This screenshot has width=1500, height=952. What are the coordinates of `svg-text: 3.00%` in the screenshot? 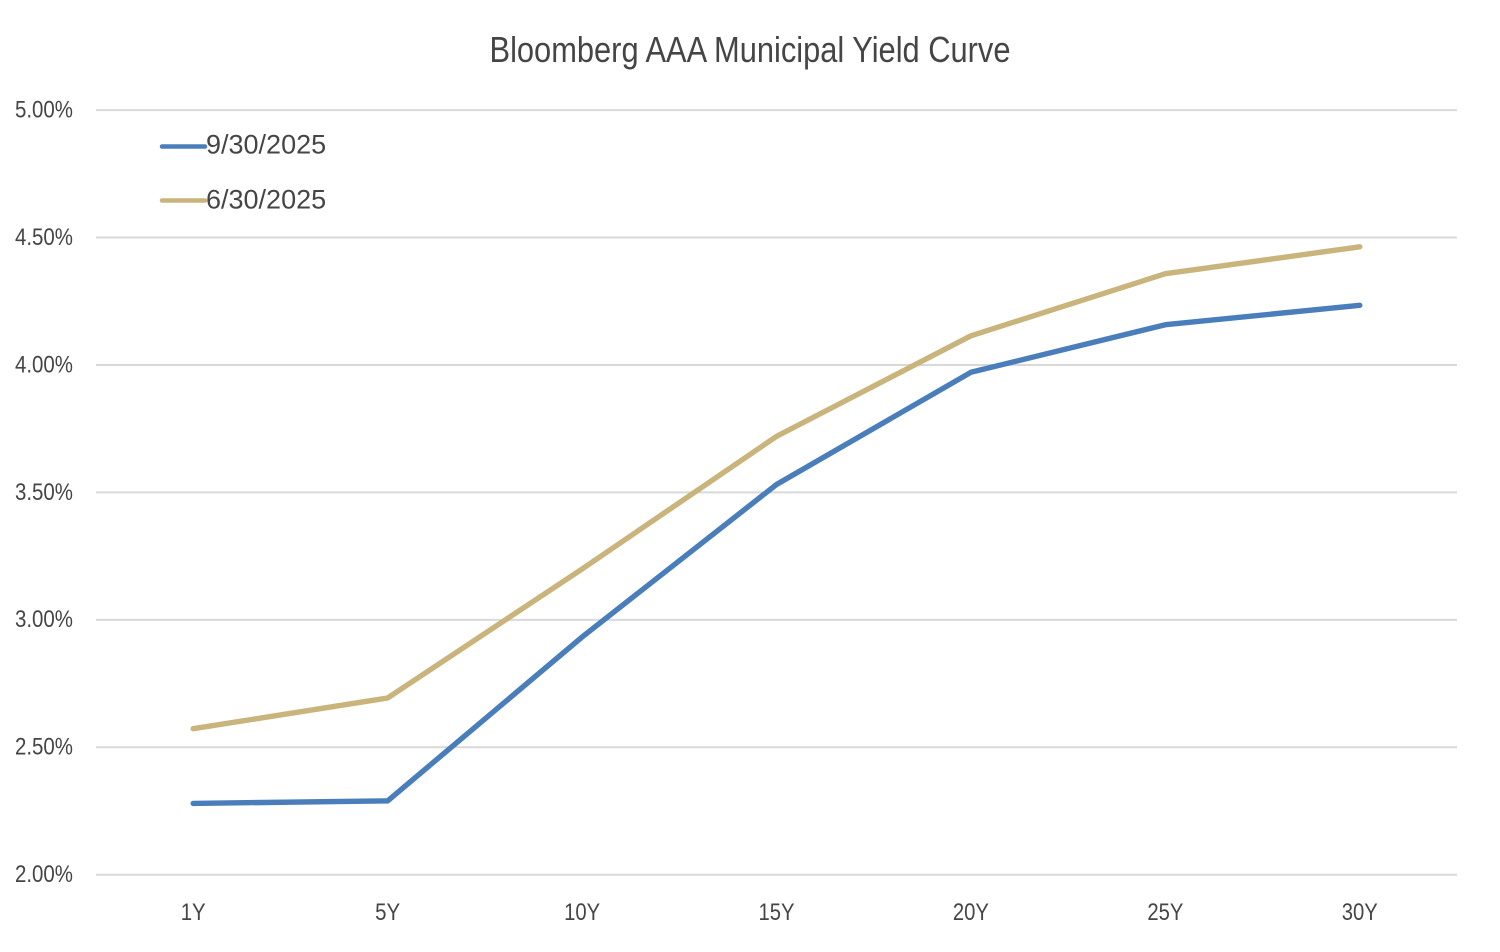 It's located at (44, 619).